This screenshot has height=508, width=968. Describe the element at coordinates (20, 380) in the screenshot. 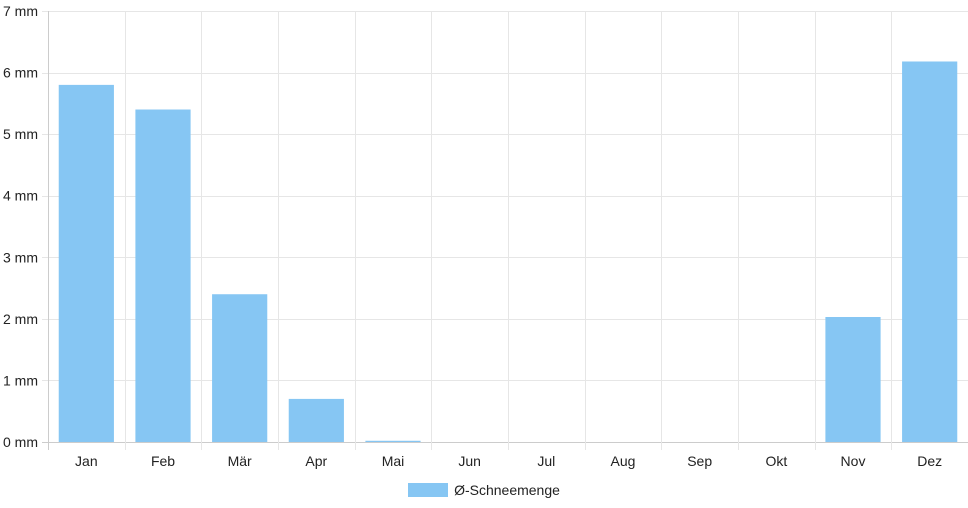

I see `y-tick-label: 1 mm` at that location.